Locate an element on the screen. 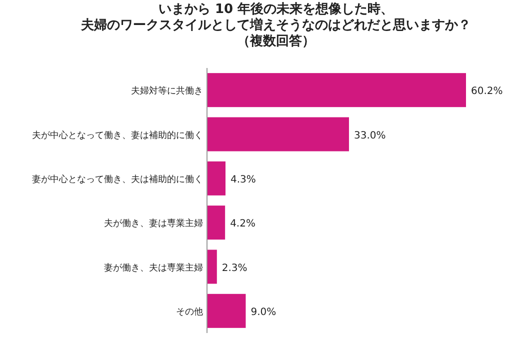  data-label: 33.0% is located at coordinates (370, 136).